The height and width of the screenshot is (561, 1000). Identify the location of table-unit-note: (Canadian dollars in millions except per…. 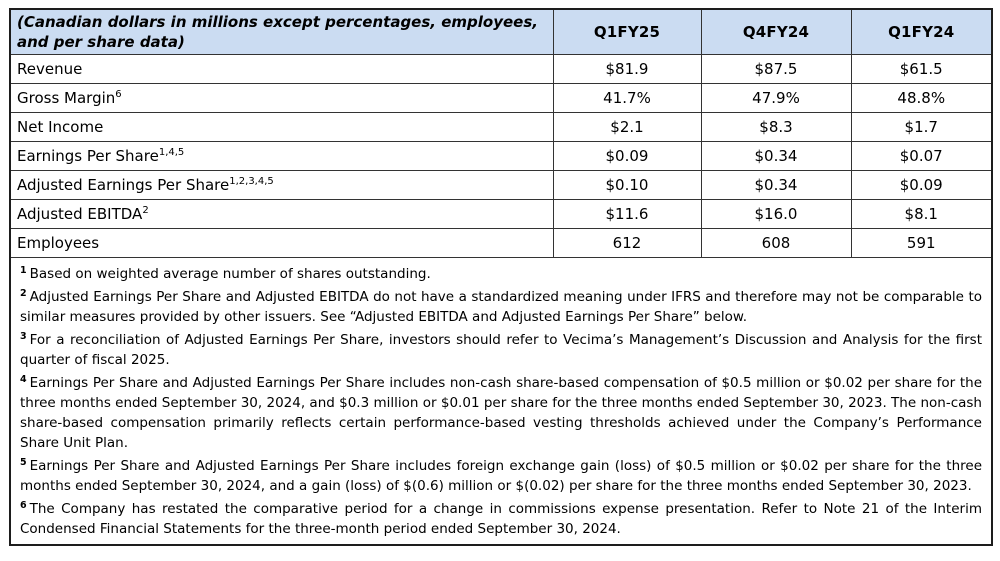
(281, 31).